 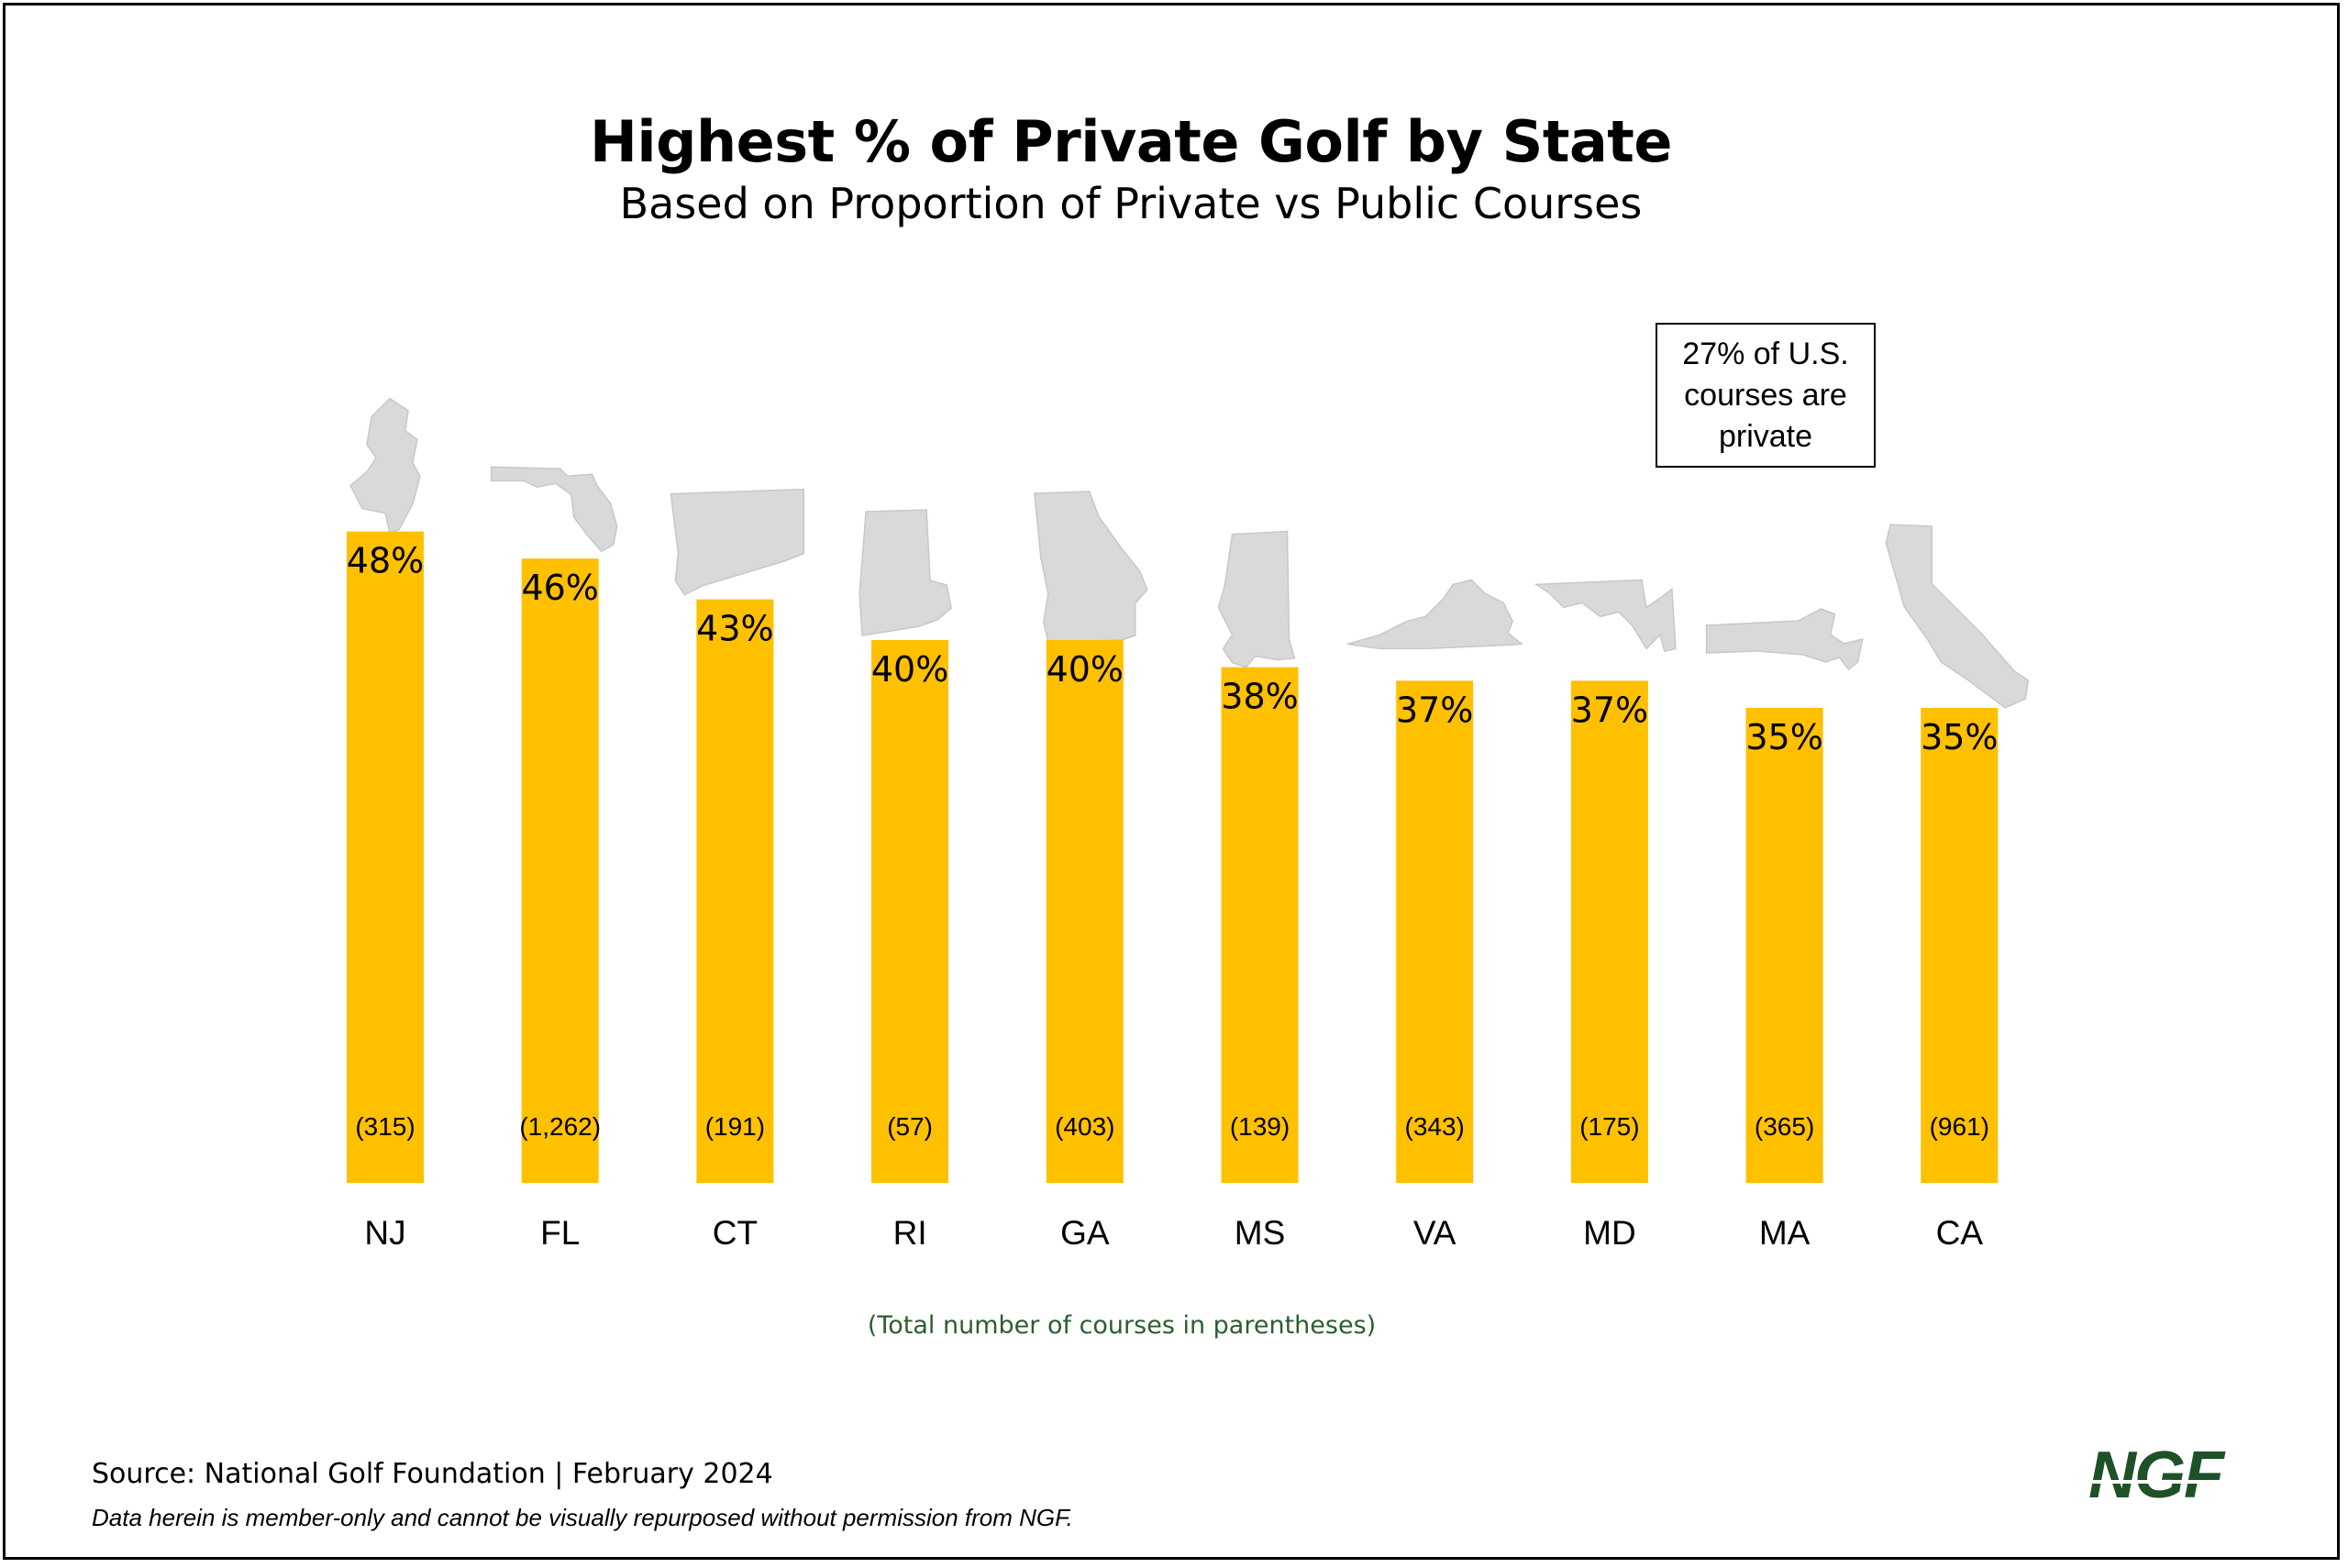 What do you see at coordinates (385, 1127) in the screenshot?
I see `course-count-nj: (315)` at bounding box center [385, 1127].